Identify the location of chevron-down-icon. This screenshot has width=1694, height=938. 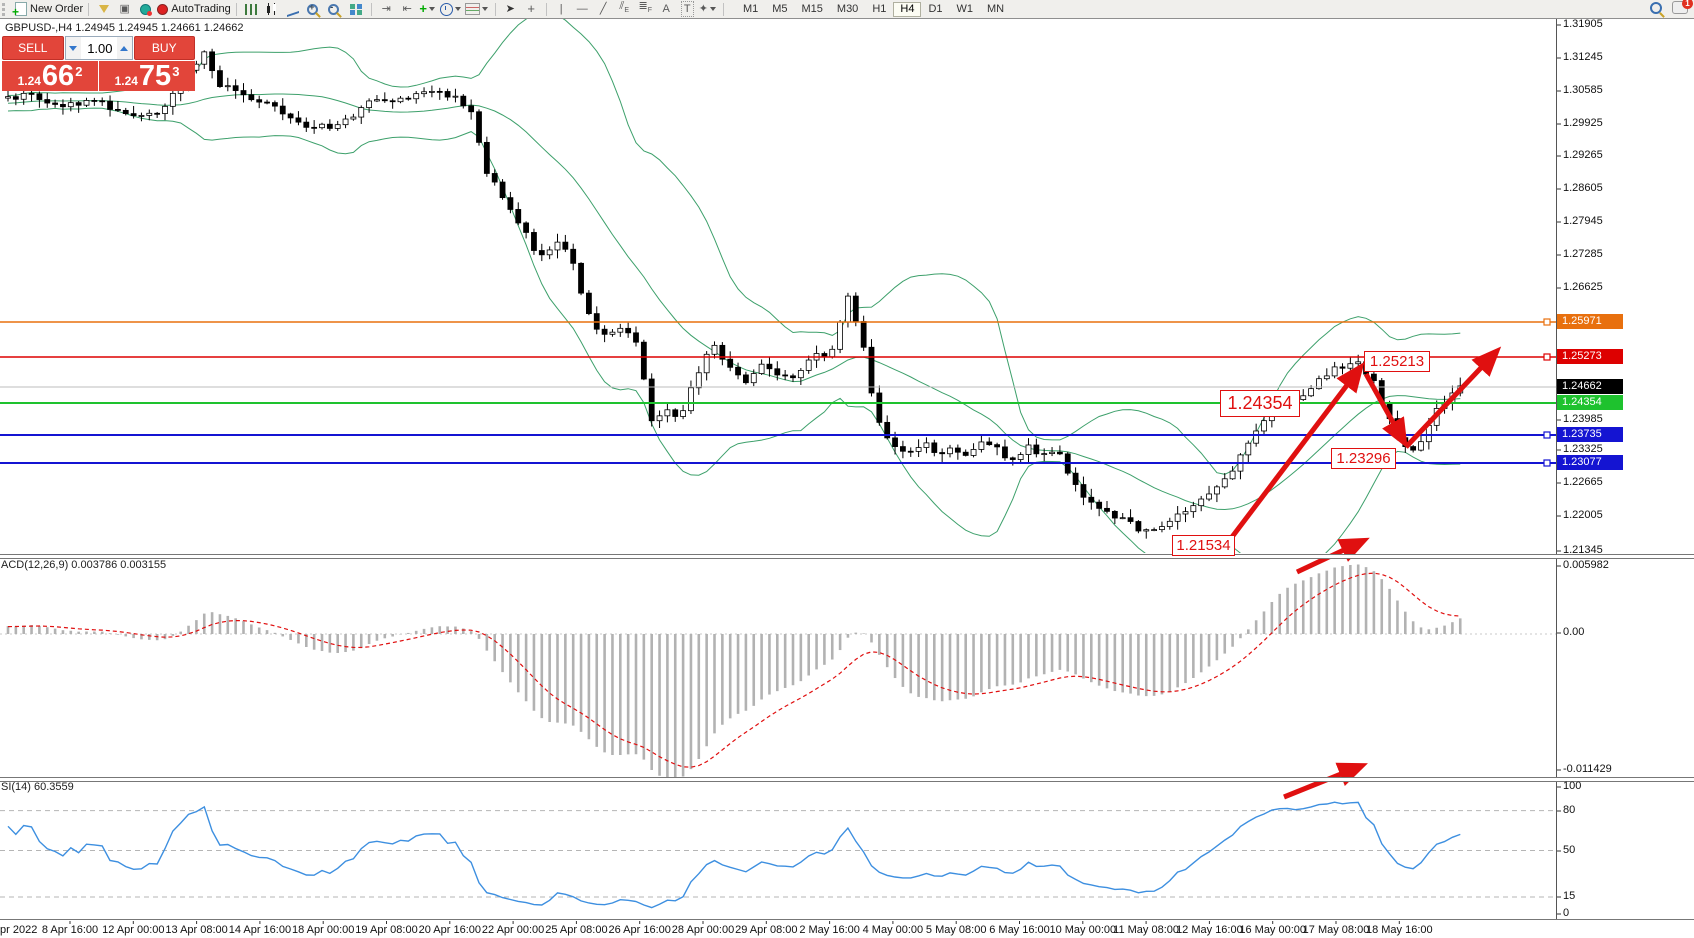
(432, 9).